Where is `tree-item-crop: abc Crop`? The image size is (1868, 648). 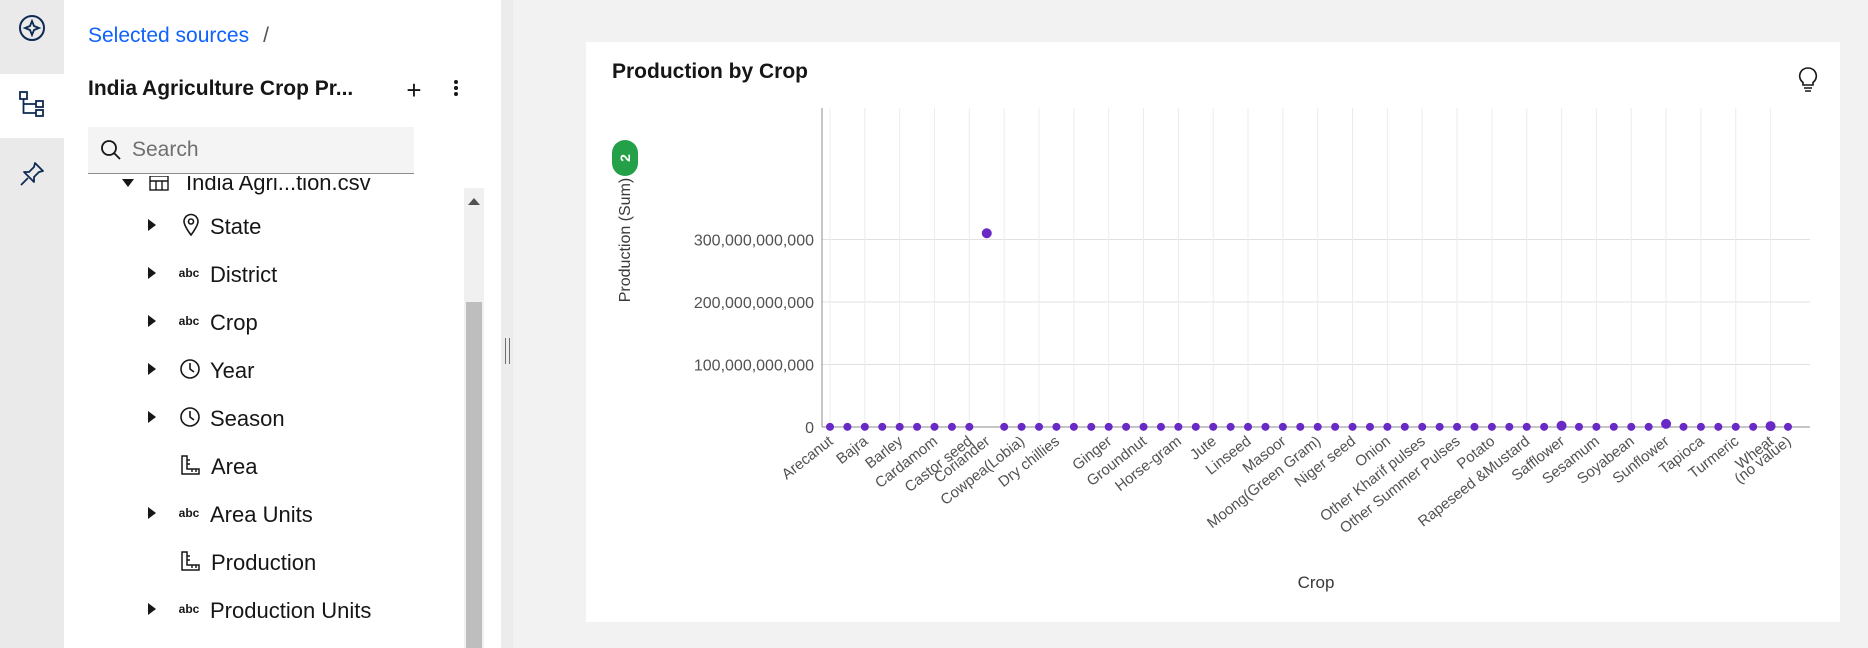
tree-item-crop: abc Crop is located at coordinates (264, 321).